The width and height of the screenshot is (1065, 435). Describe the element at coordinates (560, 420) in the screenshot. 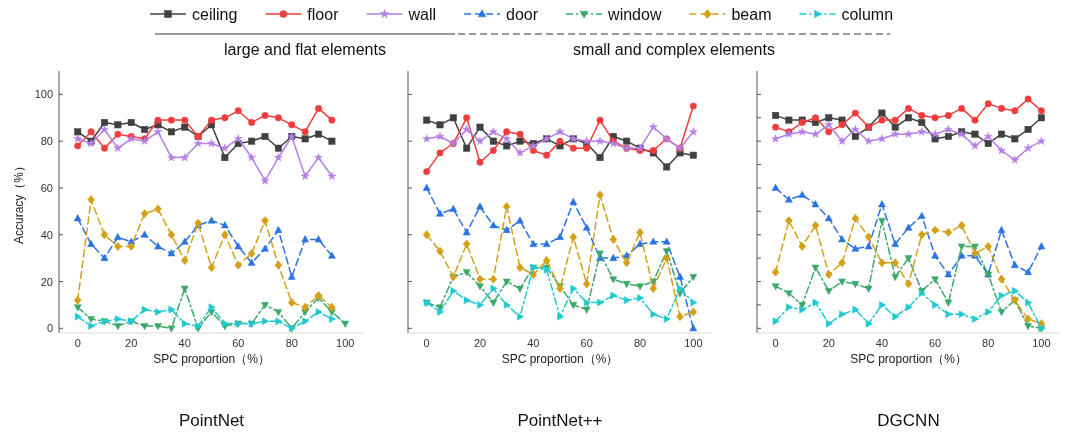

I see `text: PointNet++` at that location.